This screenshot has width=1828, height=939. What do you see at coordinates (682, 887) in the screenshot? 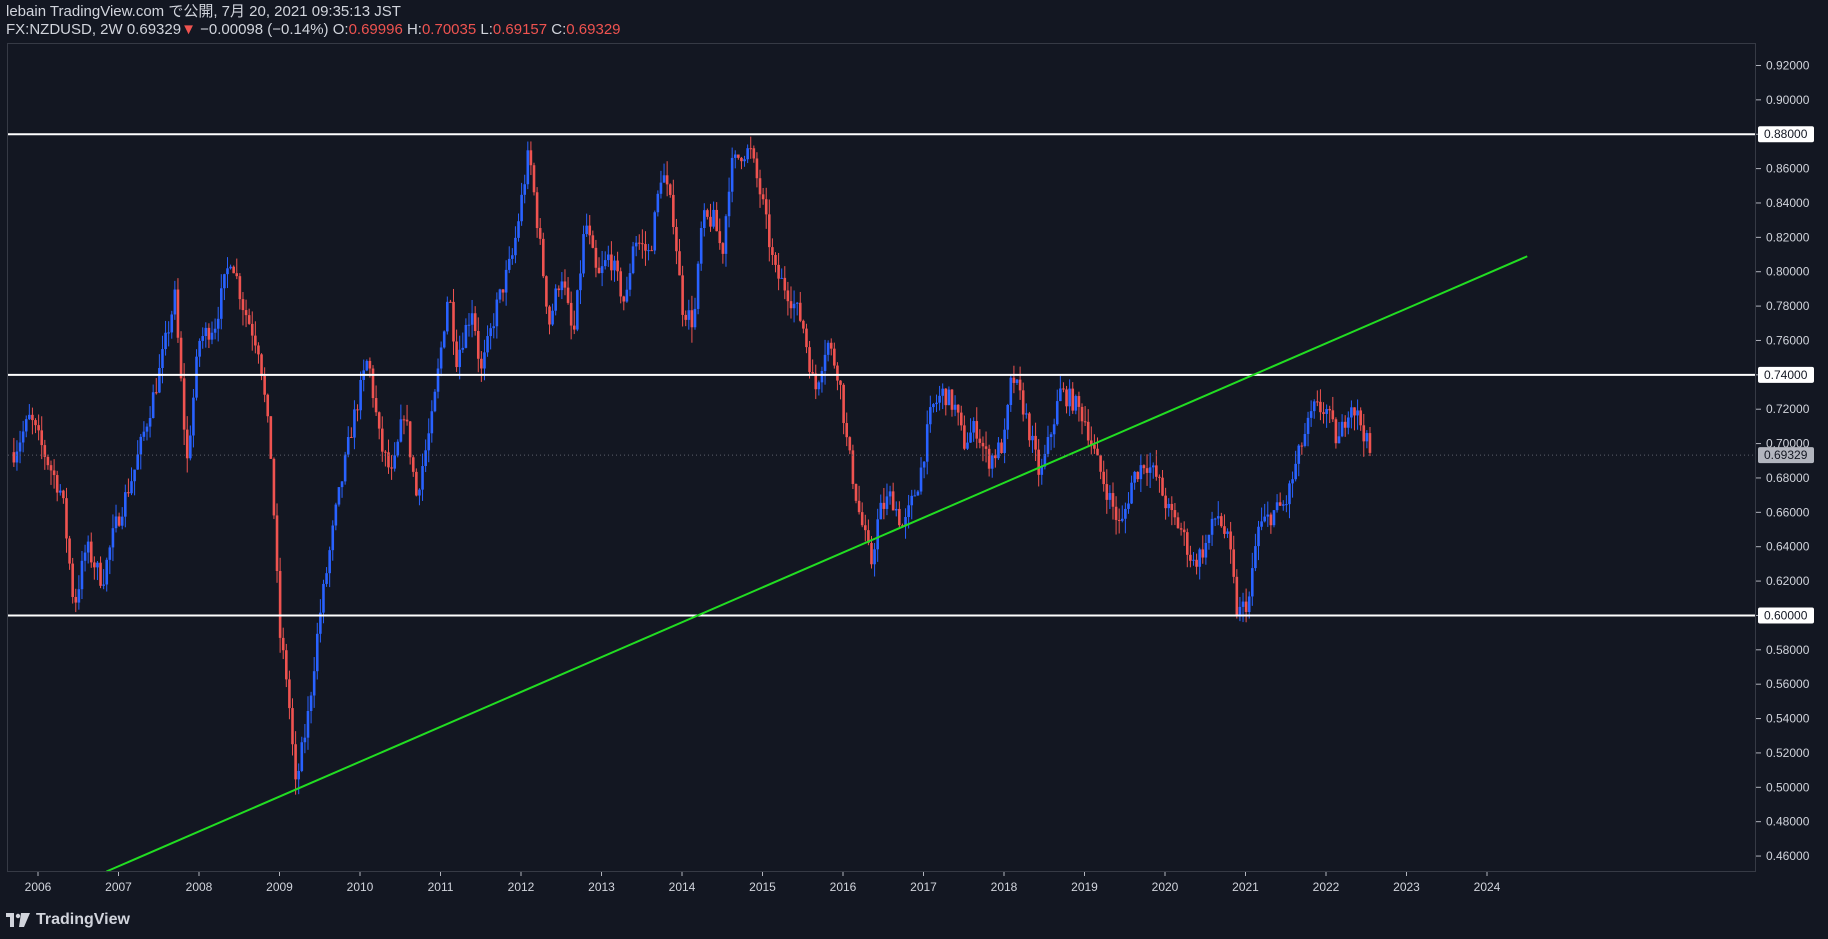
I see `x-tick-label: 2014` at bounding box center [682, 887].